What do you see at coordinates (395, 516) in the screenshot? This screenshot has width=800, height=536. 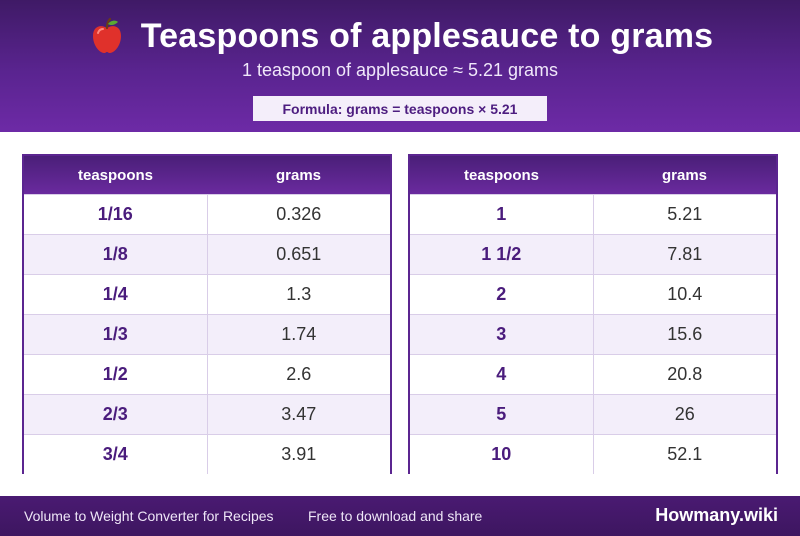 I see `footer-note: Free to download and share` at bounding box center [395, 516].